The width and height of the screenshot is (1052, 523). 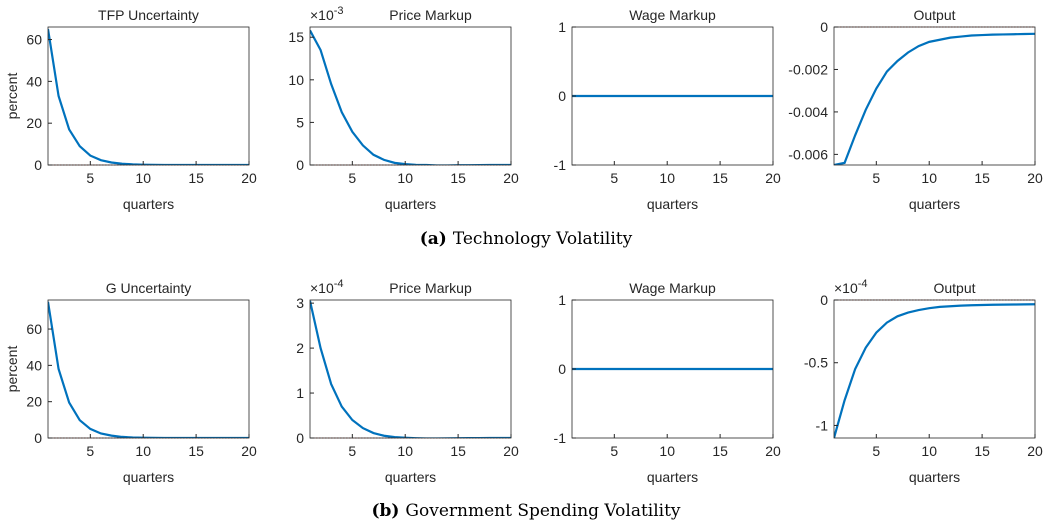 What do you see at coordinates (808, 112) in the screenshot?
I see `y-tick-label: -0.004` at bounding box center [808, 112].